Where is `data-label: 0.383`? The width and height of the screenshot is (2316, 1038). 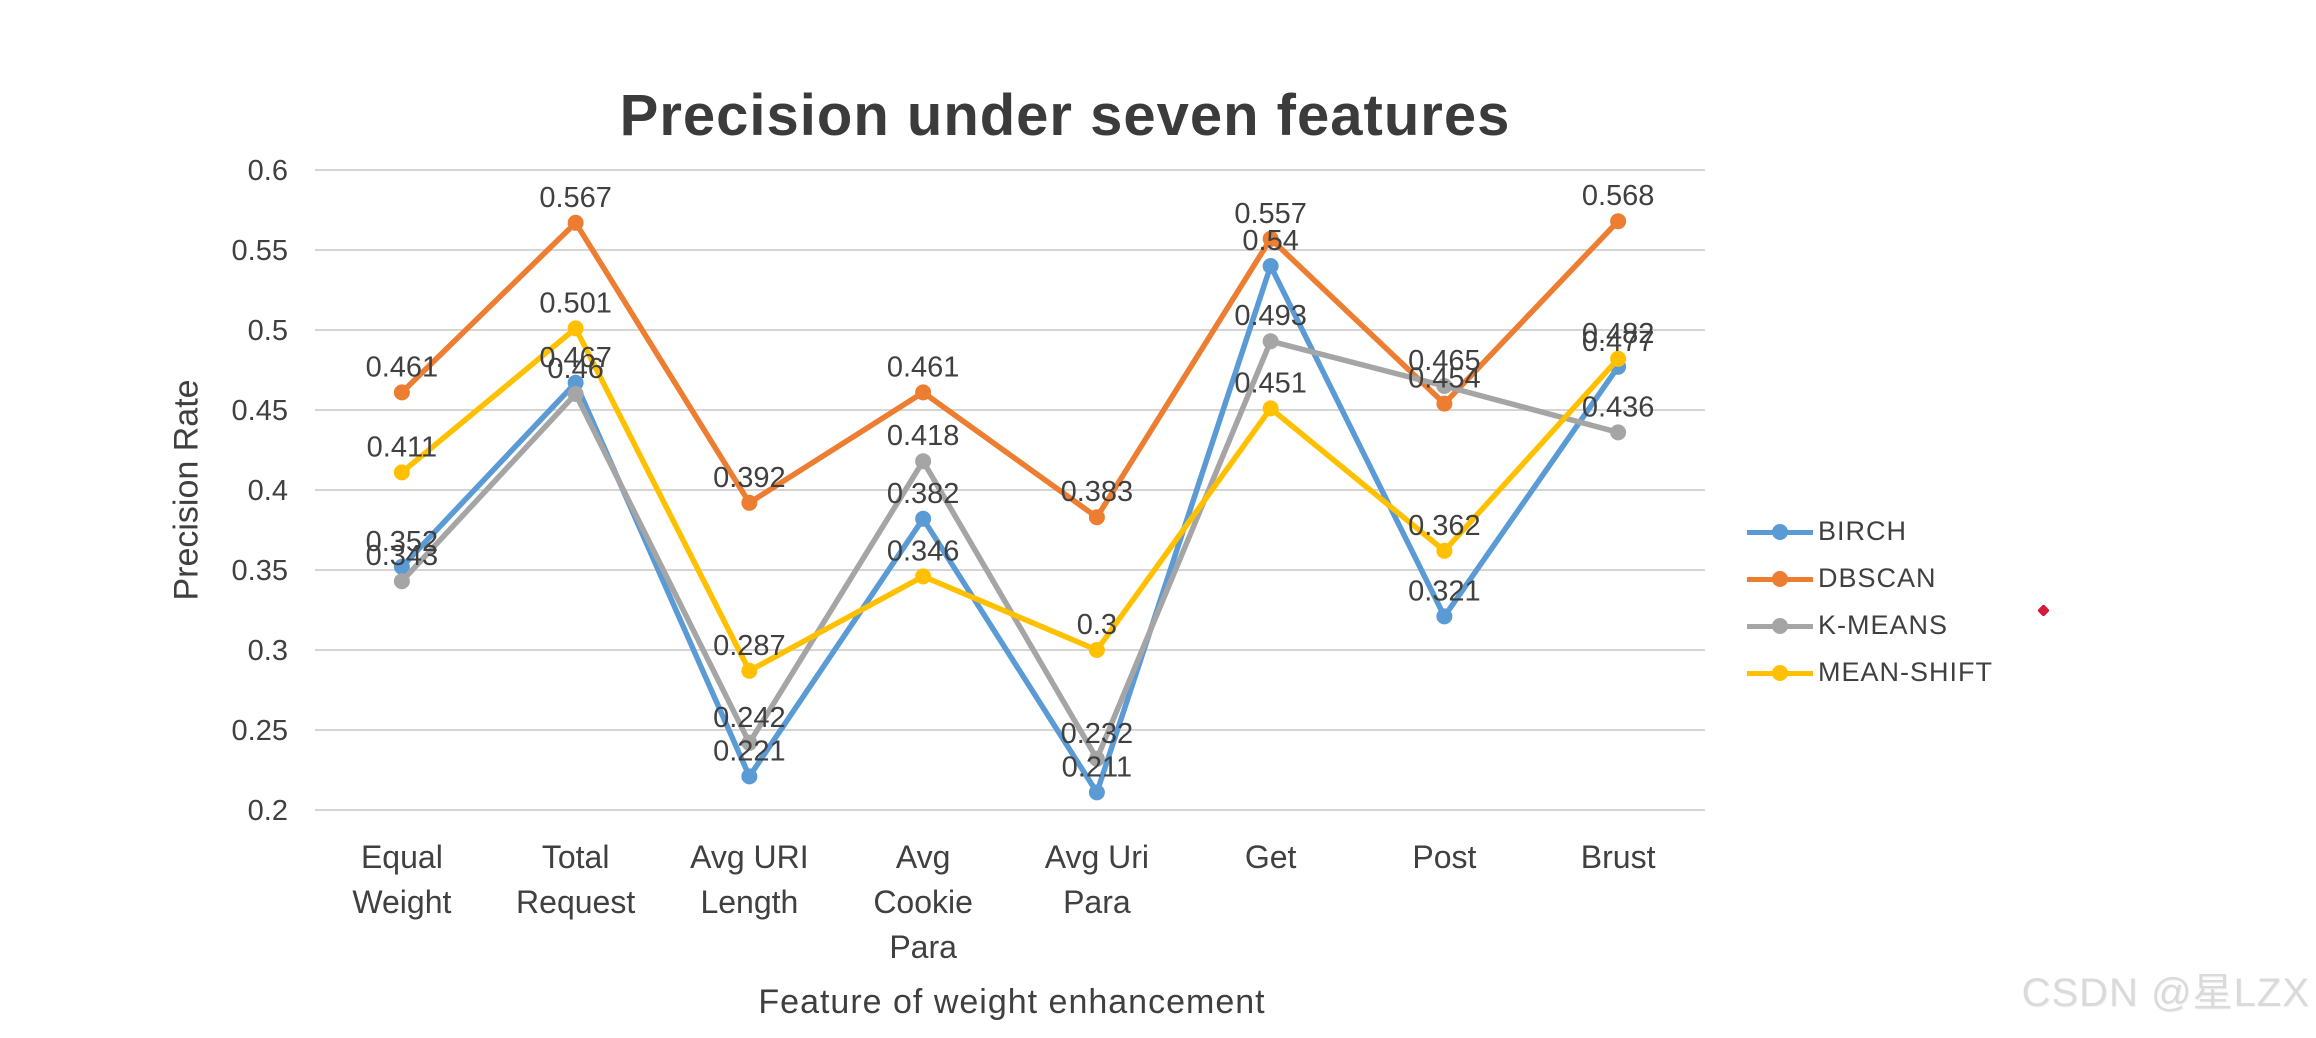 data-label: 0.383 is located at coordinates (1097, 492).